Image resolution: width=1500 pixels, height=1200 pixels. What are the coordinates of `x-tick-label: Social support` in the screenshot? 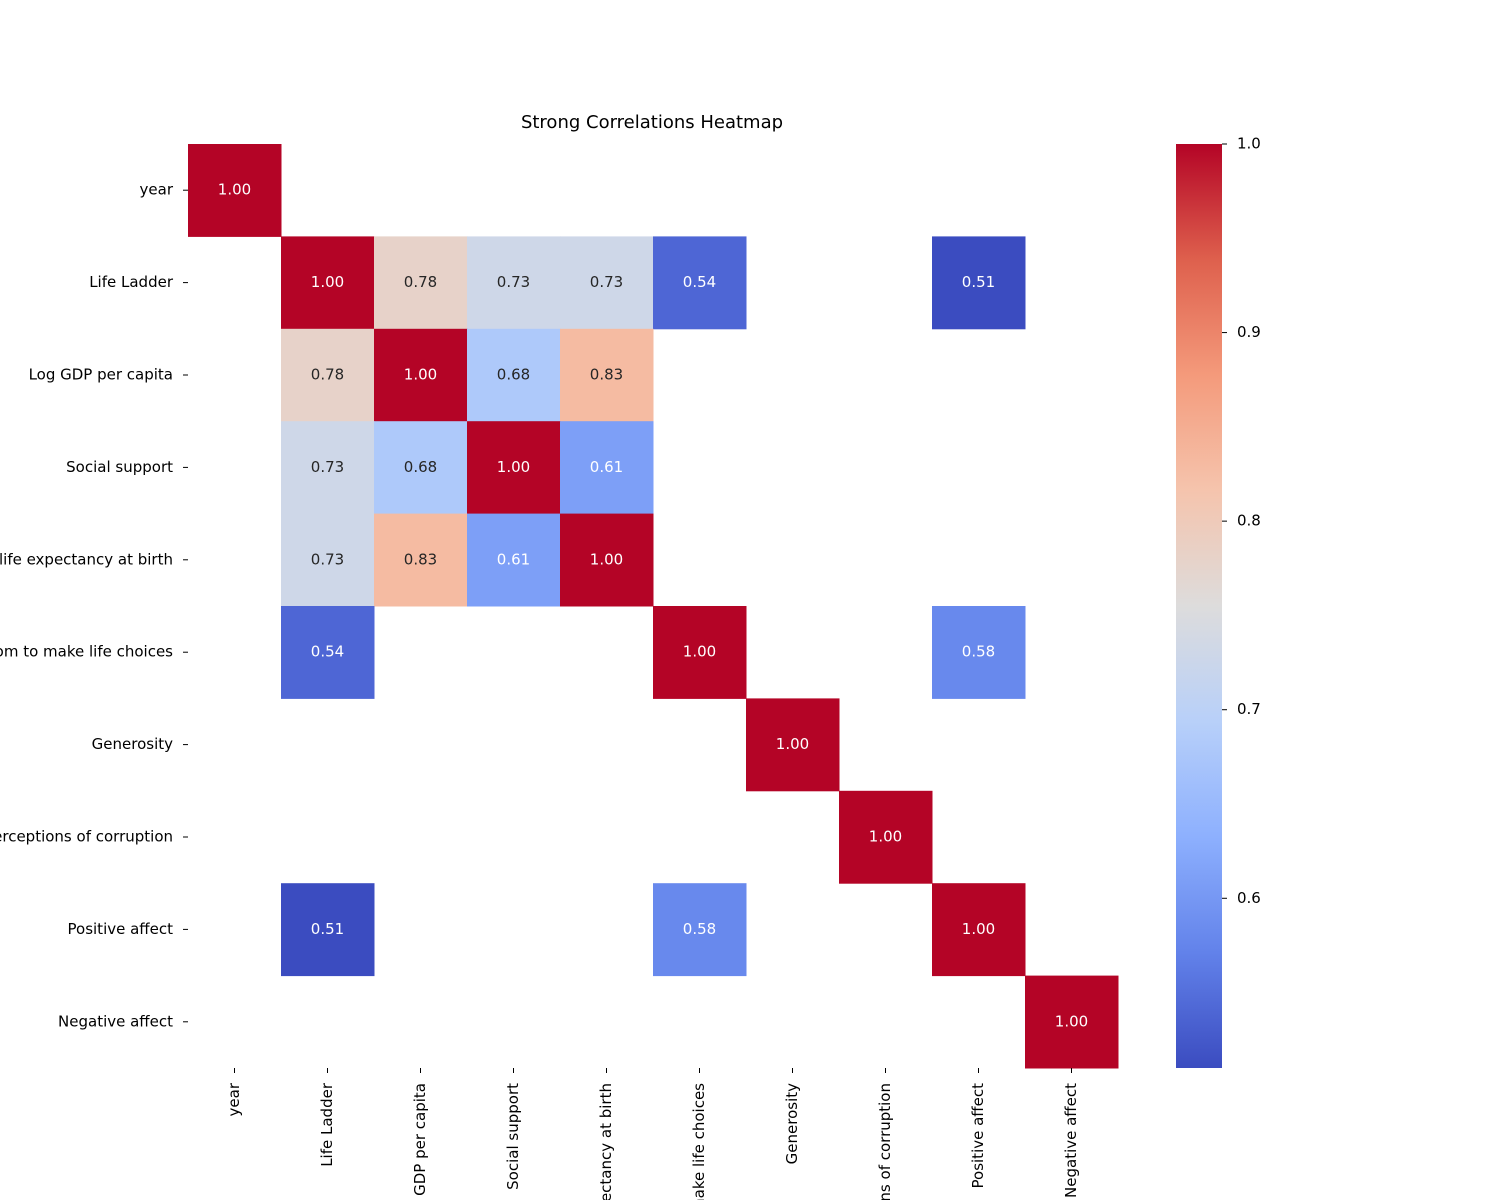 It's located at (513, 1136).